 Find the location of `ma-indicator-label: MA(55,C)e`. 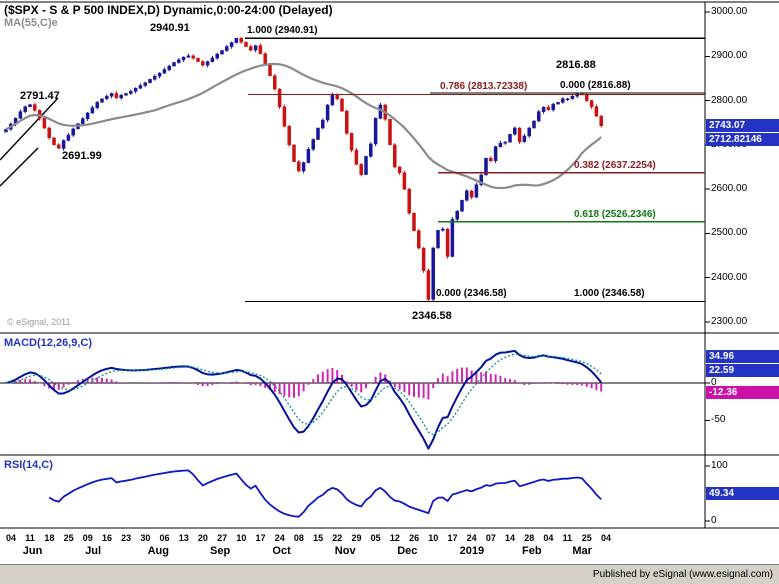

ma-indicator-label: MA(55,C)e is located at coordinates (31, 23).